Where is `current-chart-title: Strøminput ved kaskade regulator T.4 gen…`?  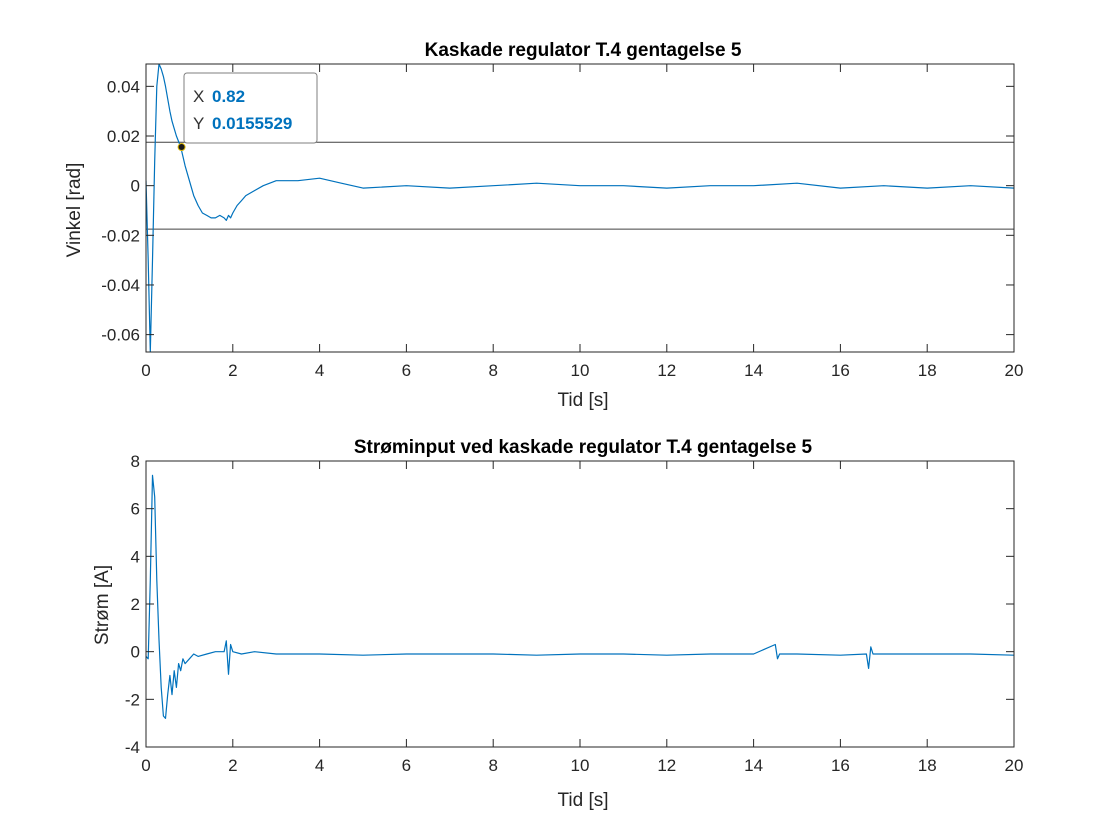 current-chart-title: Strøminput ved kaskade regulator T.4 gen… is located at coordinates (583, 447).